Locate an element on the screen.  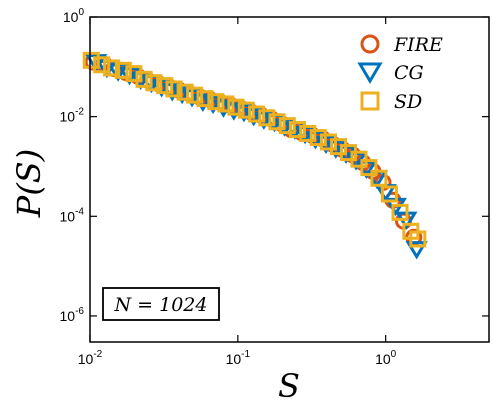
legend-label-fire: FIRE is located at coordinates (418, 45).